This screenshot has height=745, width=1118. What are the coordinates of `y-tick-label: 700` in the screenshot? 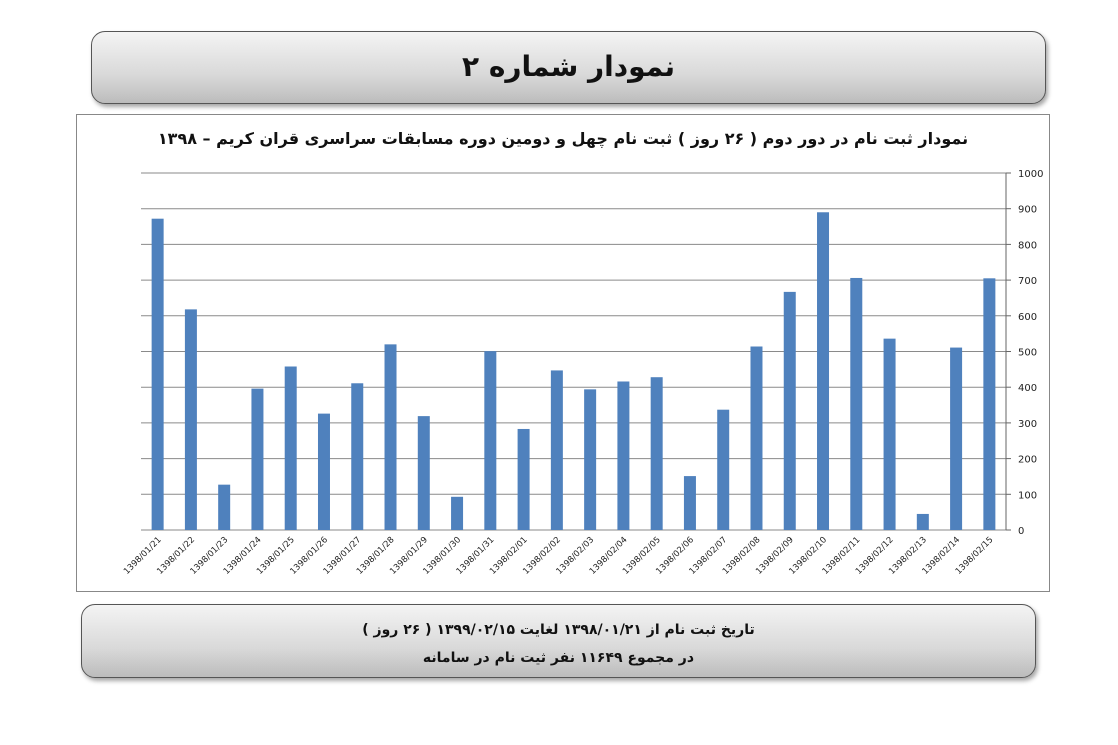 It's located at (1027, 281).